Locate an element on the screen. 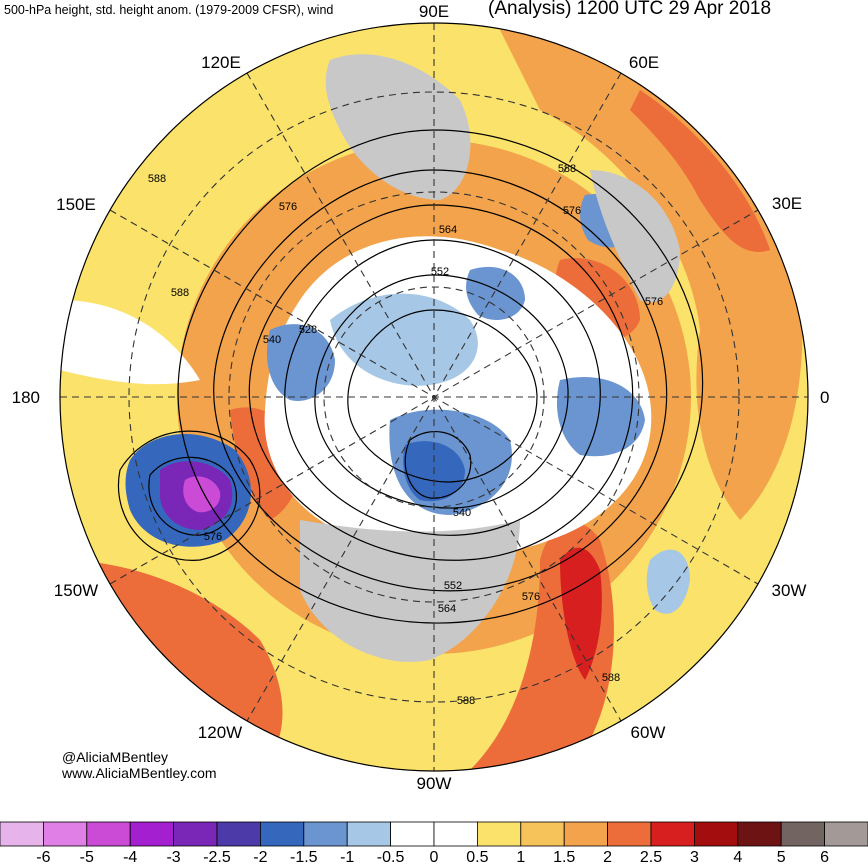 This screenshot has height=865, width=868. longitude-label: 120W is located at coordinates (220, 732).